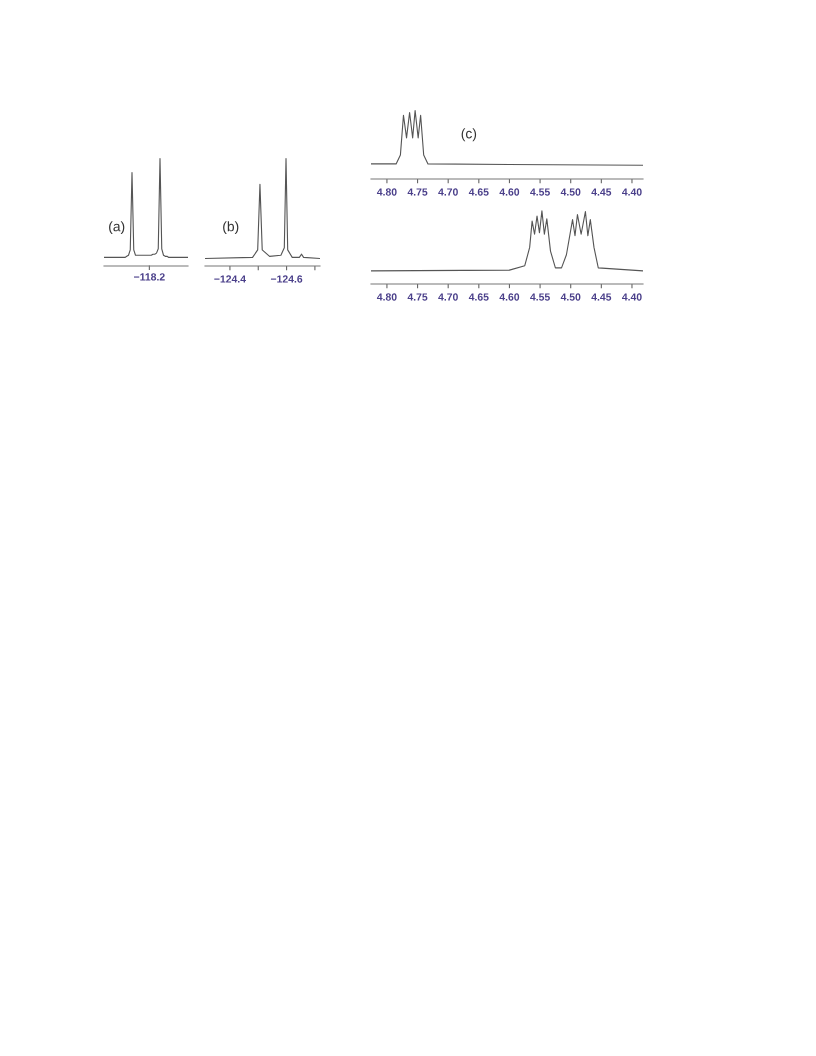 The height and width of the screenshot is (1056, 816). What do you see at coordinates (469, 135) in the screenshot?
I see `annotation: (c)` at bounding box center [469, 135].